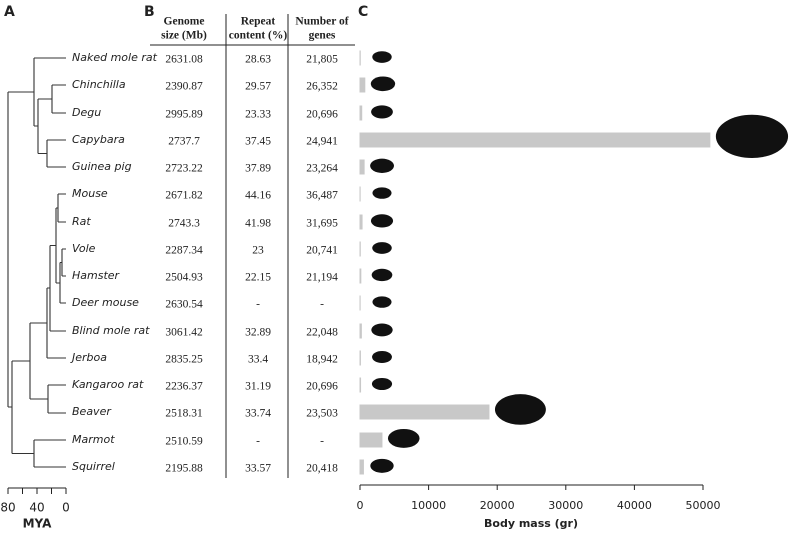 Image resolution: width=800 pixels, height=538 pixels. Describe the element at coordinates (322, 224) in the screenshot. I see `table-cell: 31,695` at that location.